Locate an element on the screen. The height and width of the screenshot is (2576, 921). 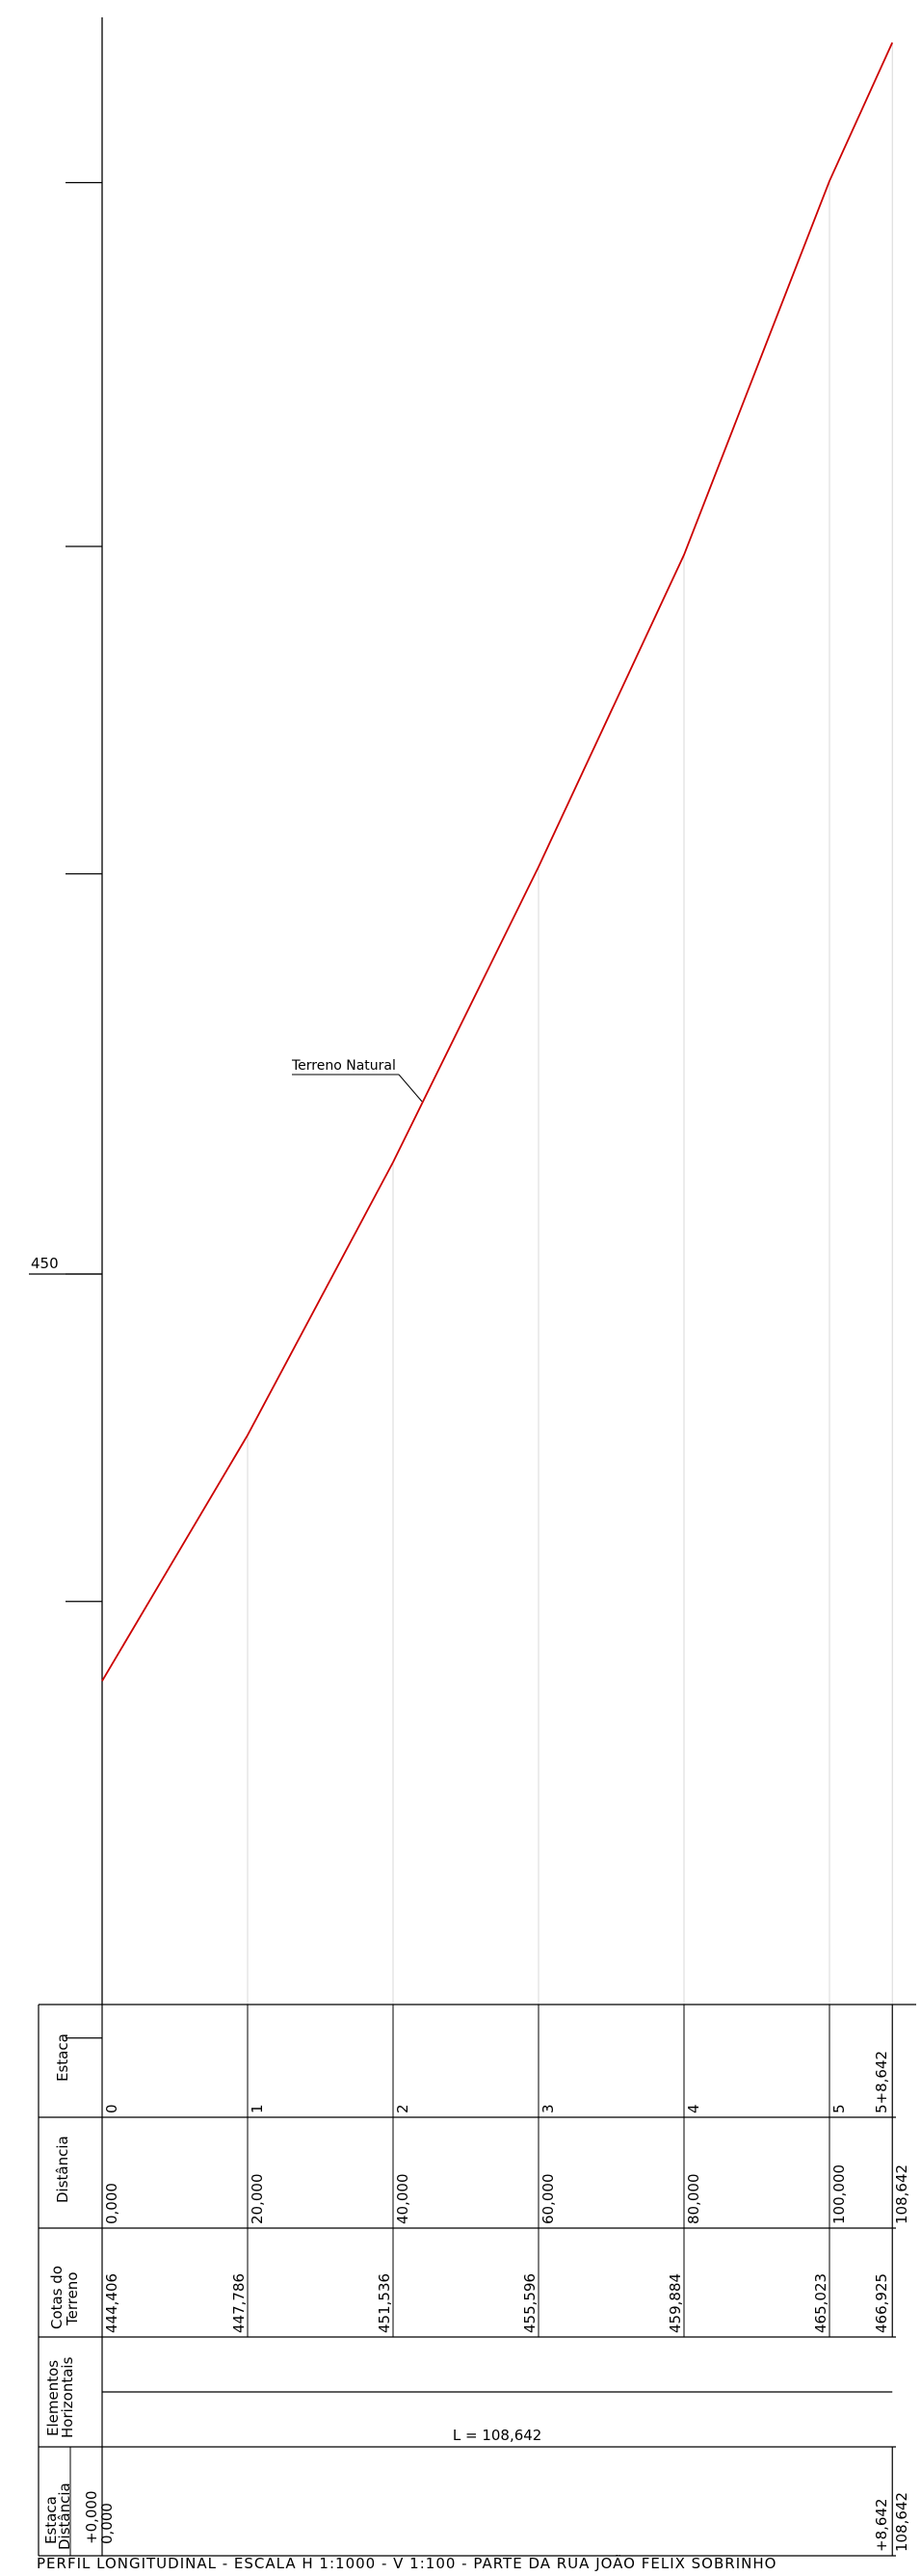
terrain-label-leader is located at coordinates (410, 1088).